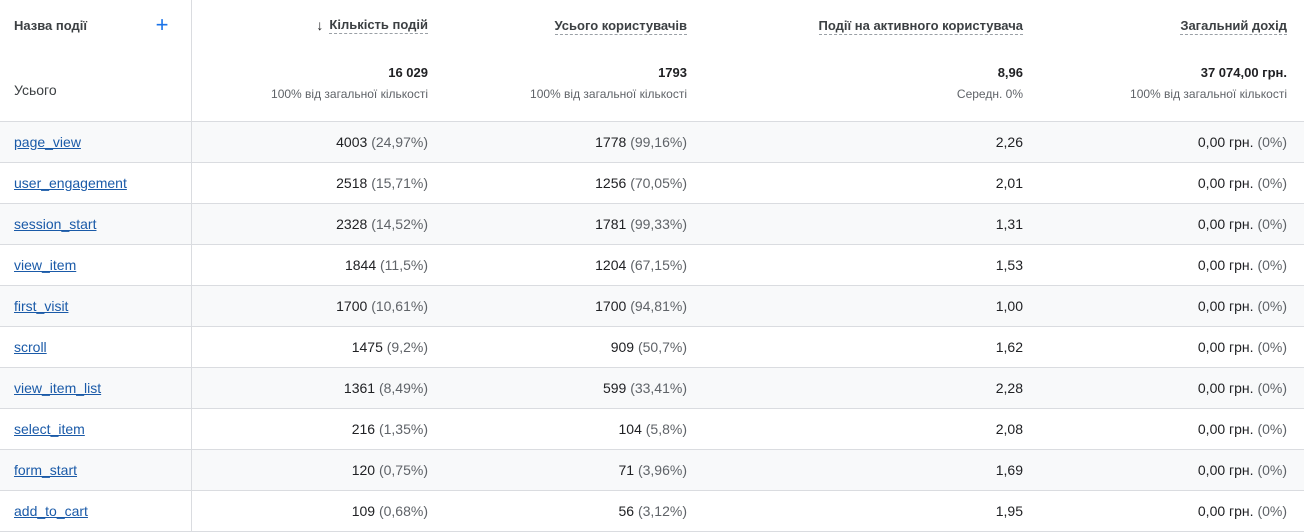 Image resolution: width=1304 pixels, height=532 pixels. What do you see at coordinates (45, 265) in the screenshot?
I see `event-name-link: view_item` at bounding box center [45, 265].